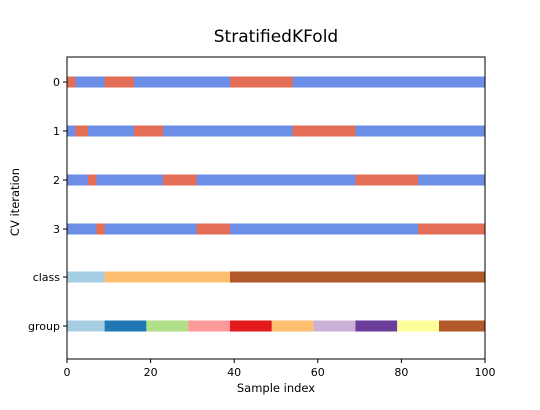  Describe the element at coordinates (485, 372) in the screenshot. I see `x-tick-label-100: 100` at that location.